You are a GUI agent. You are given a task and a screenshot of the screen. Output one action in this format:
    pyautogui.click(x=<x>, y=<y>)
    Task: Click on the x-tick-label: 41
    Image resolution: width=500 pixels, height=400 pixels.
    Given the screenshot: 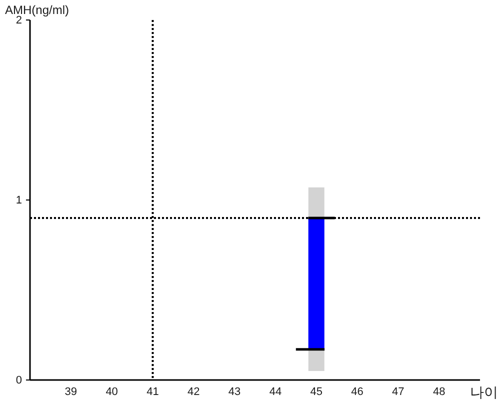 What is the action you would take?
    pyautogui.click(x=152, y=392)
    